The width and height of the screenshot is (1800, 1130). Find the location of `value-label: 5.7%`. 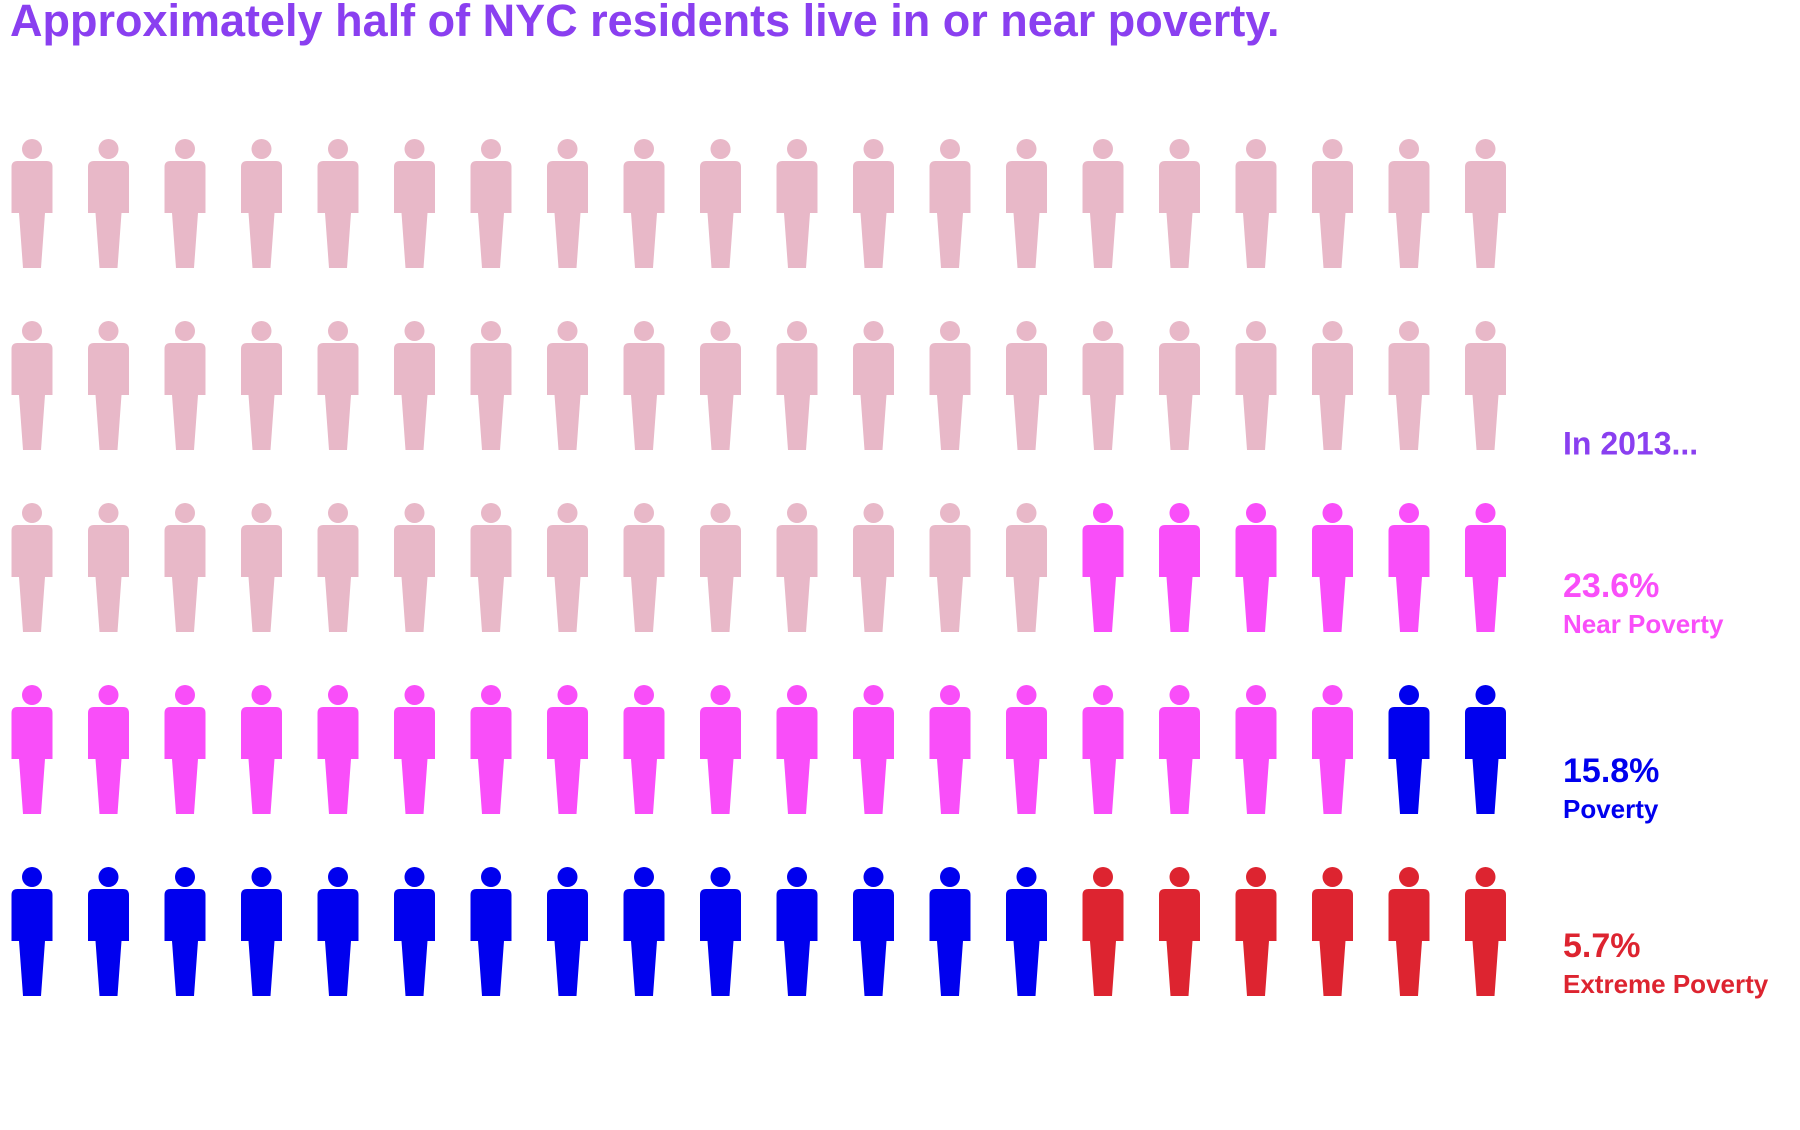

value-label: 5.7% is located at coordinates (1602, 946).